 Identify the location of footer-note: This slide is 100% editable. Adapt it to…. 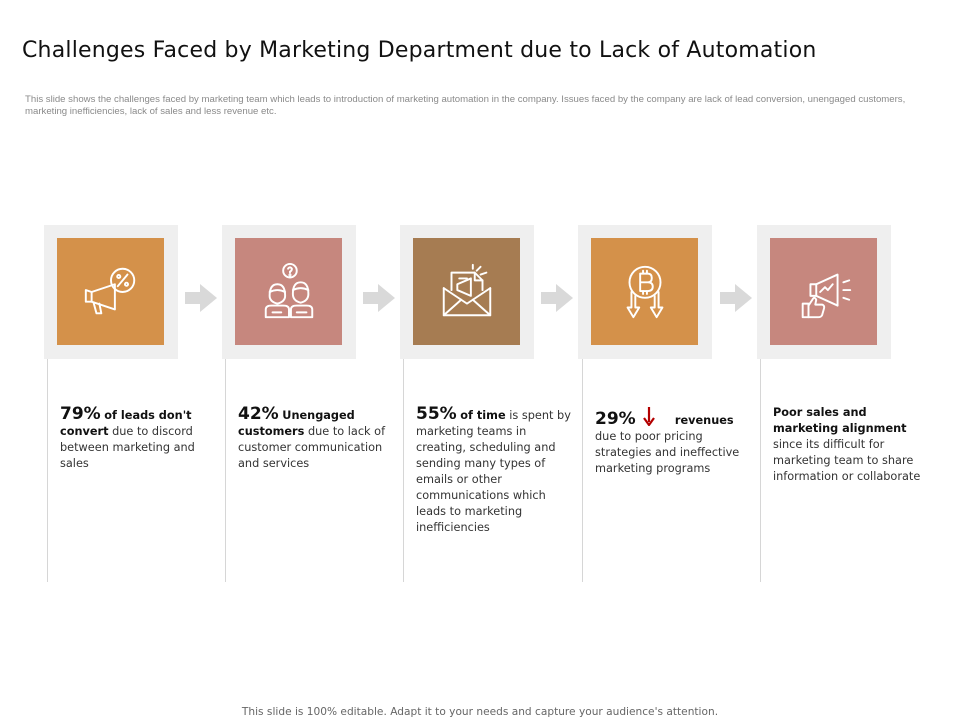
(480, 712).